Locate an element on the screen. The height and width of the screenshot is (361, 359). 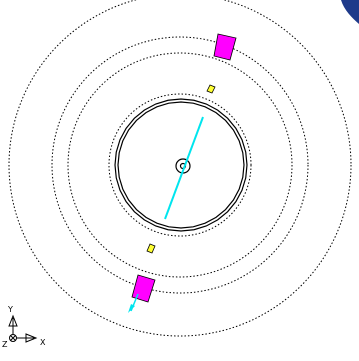
coordinate-triad-icon: Y X Z is located at coordinates (24, 327).